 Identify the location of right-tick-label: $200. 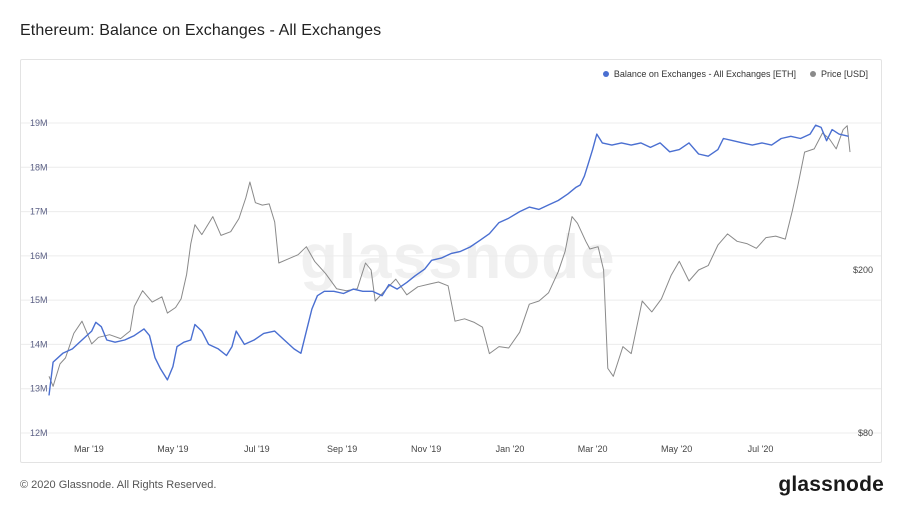
(863, 270).